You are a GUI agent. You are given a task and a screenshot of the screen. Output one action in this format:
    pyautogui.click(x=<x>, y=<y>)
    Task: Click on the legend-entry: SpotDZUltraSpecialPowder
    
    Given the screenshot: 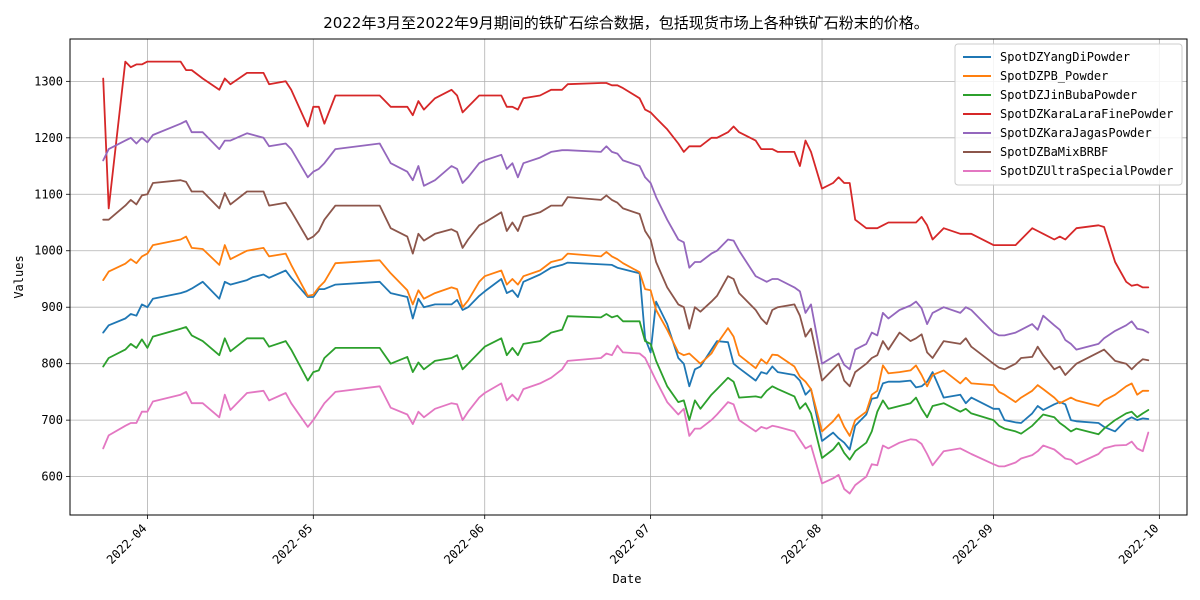 What is the action you would take?
    pyautogui.click(x=1086, y=171)
    